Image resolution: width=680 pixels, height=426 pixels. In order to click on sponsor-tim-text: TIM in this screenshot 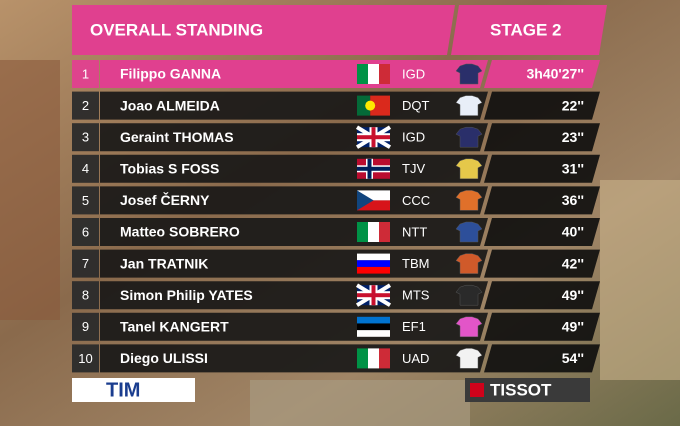, I will do `click(123, 390)`.